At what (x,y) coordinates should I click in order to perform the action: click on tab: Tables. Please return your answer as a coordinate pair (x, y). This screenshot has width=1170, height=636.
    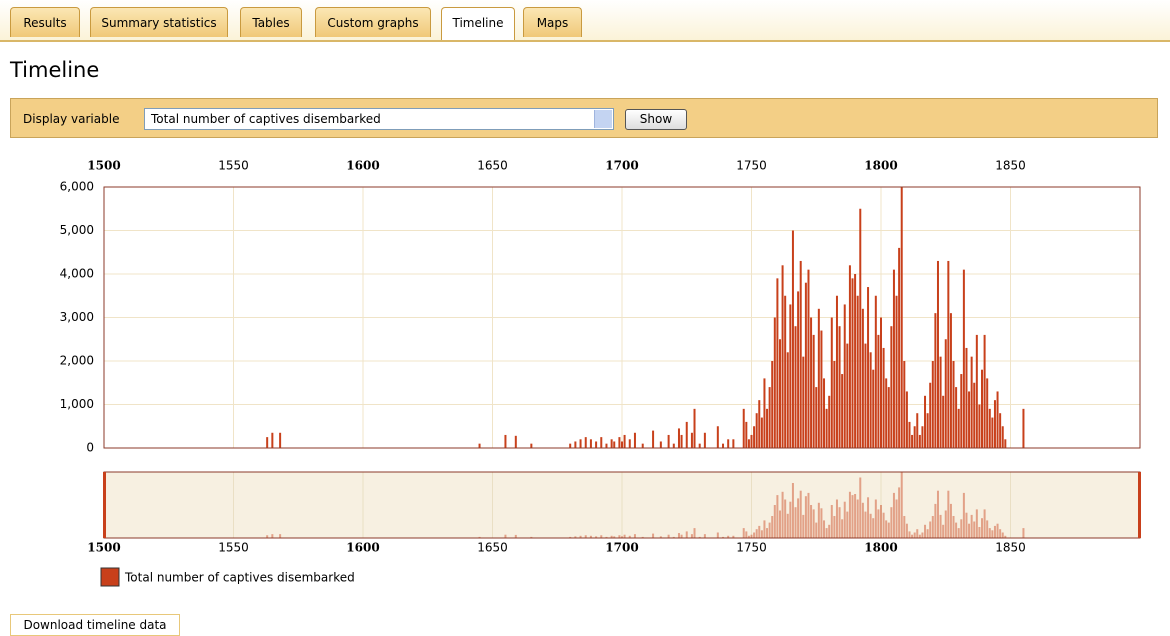
    Looking at the image, I should click on (271, 22).